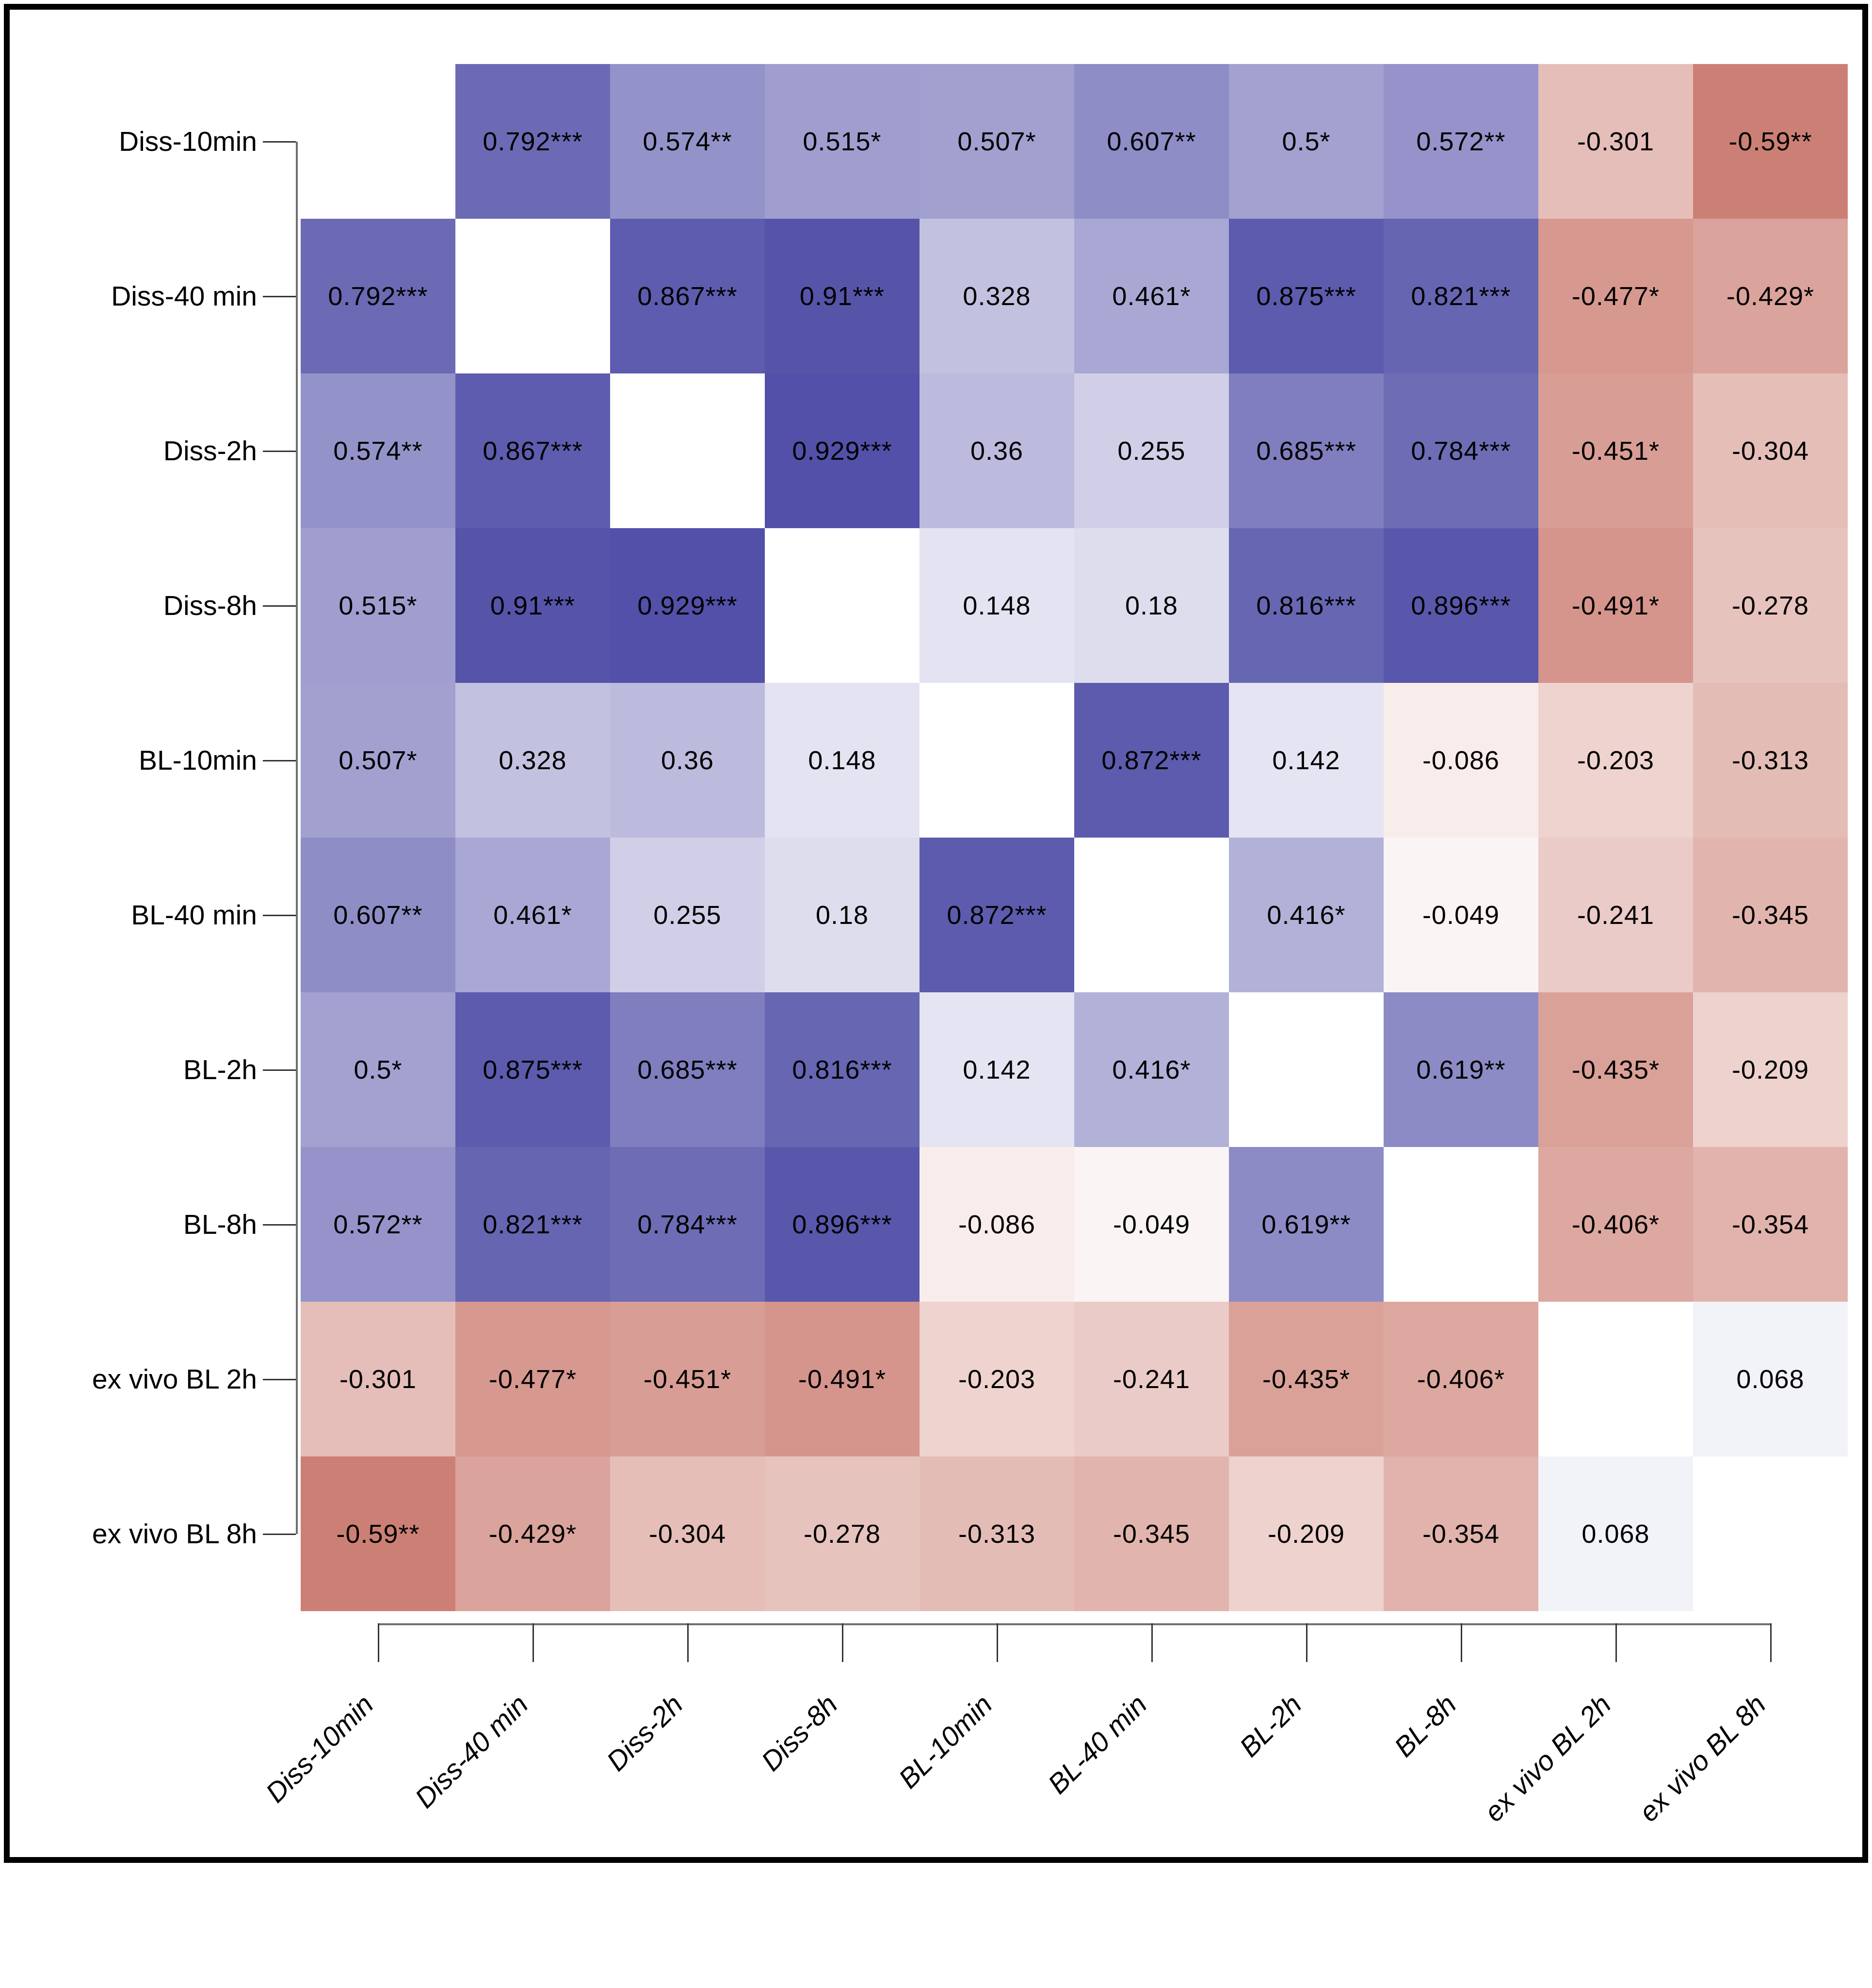 Image resolution: width=1872 pixels, height=1988 pixels. I want to click on col-label: ex vivo BL 2h, so click(1547, 1758).